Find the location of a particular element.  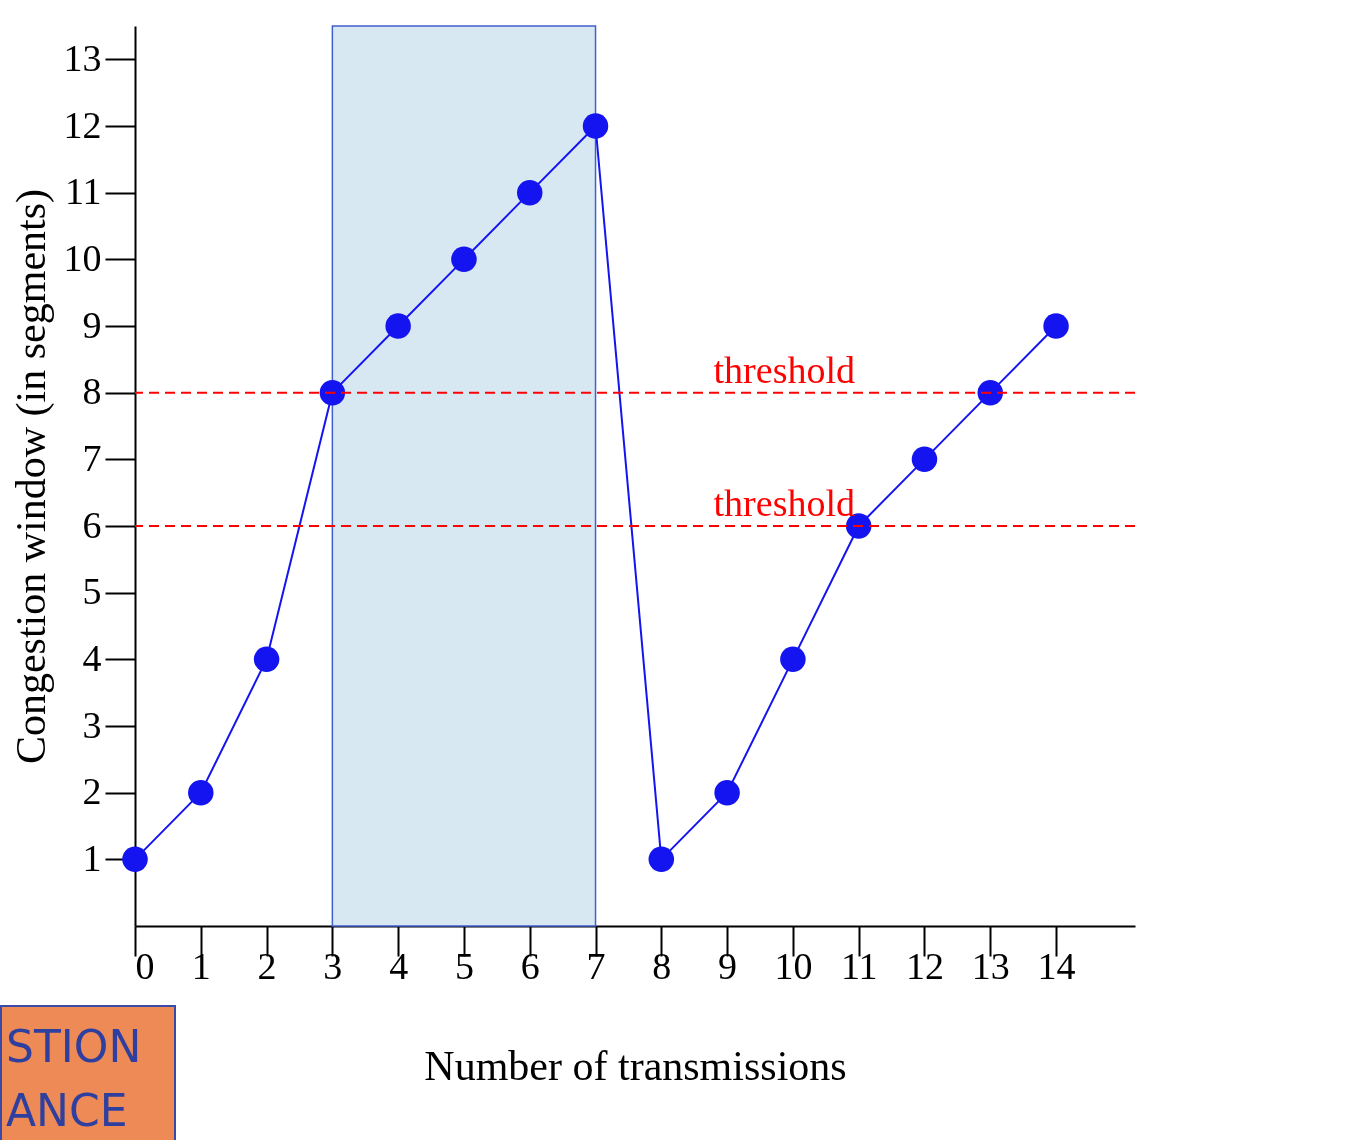

y-tick-label: 13 is located at coordinates (82, 57).